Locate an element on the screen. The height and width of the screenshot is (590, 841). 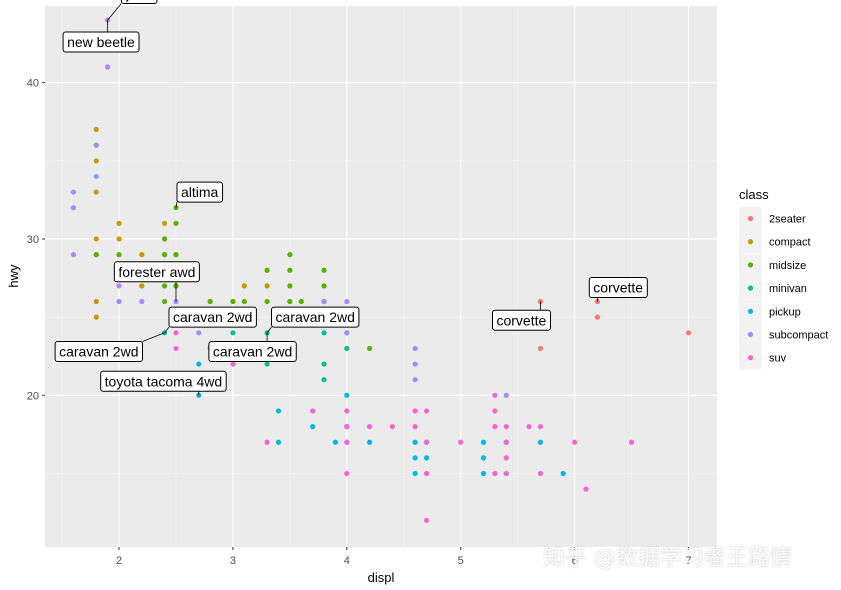
annotation-altima: altima is located at coordinates (199, 194).